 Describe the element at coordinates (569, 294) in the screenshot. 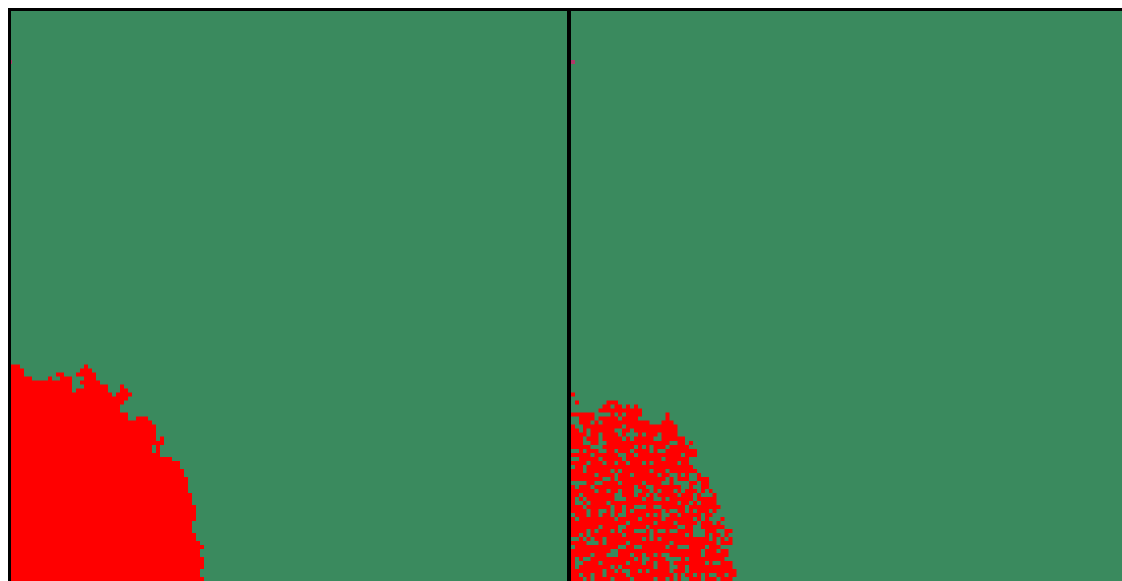

I see `panel-divider` at that location.